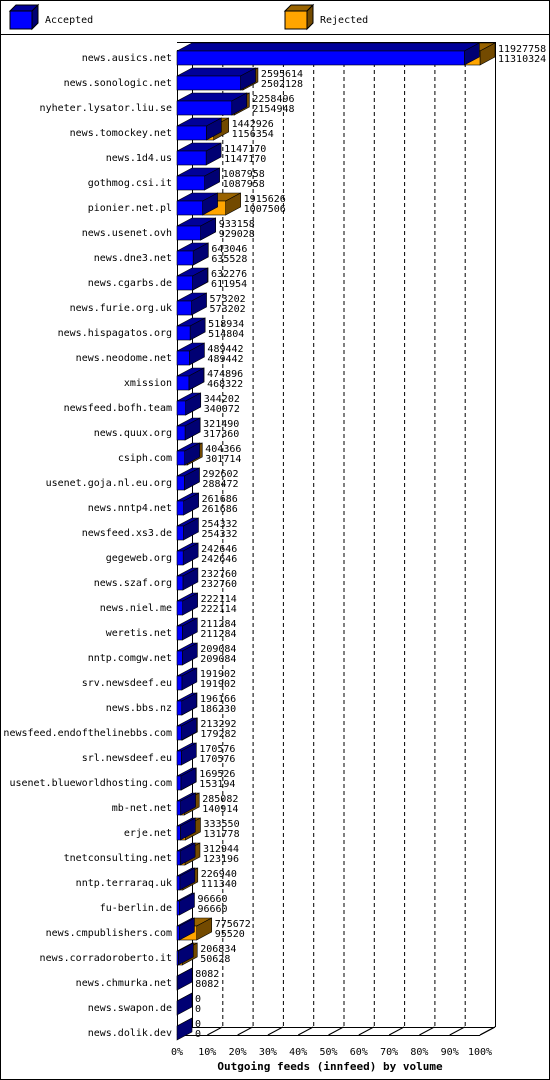 The image size is (550, 1080). Describe the element at coordinates (218, 624) in the screenshot. I see `value-label: 211284` at that location.